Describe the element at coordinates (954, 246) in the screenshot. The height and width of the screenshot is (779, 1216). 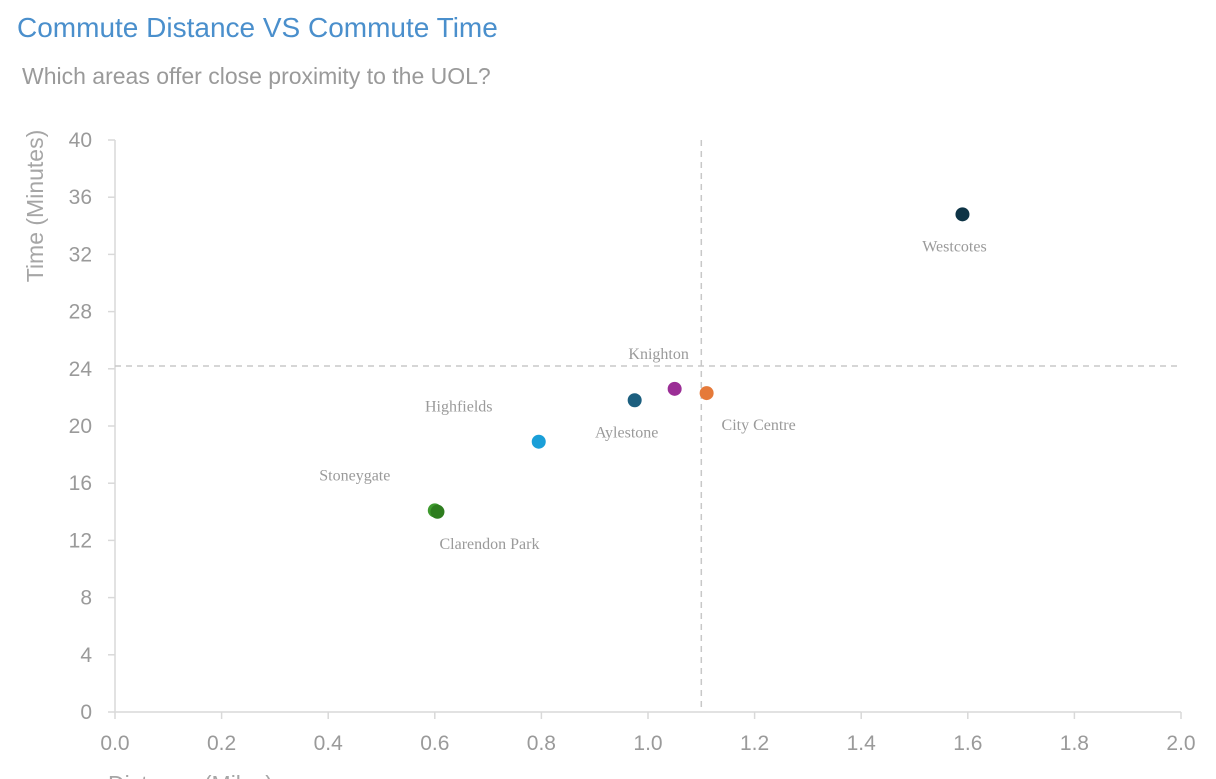
I see `data-label: Westcotes` at that location.